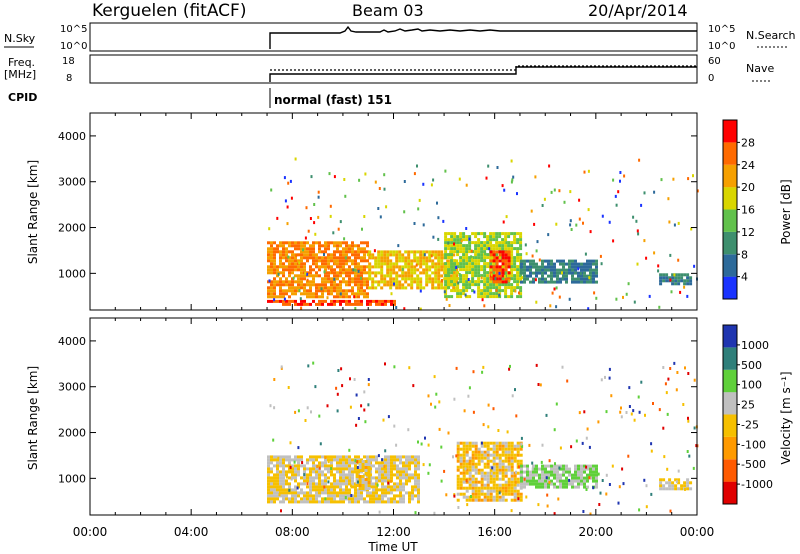 Image resolution: width=800 pixels, height=554 pixels. What do you see at coordinates (730, 287) in the screenshot?
I see `colorbar-segment` at bounding box center [730, 287].